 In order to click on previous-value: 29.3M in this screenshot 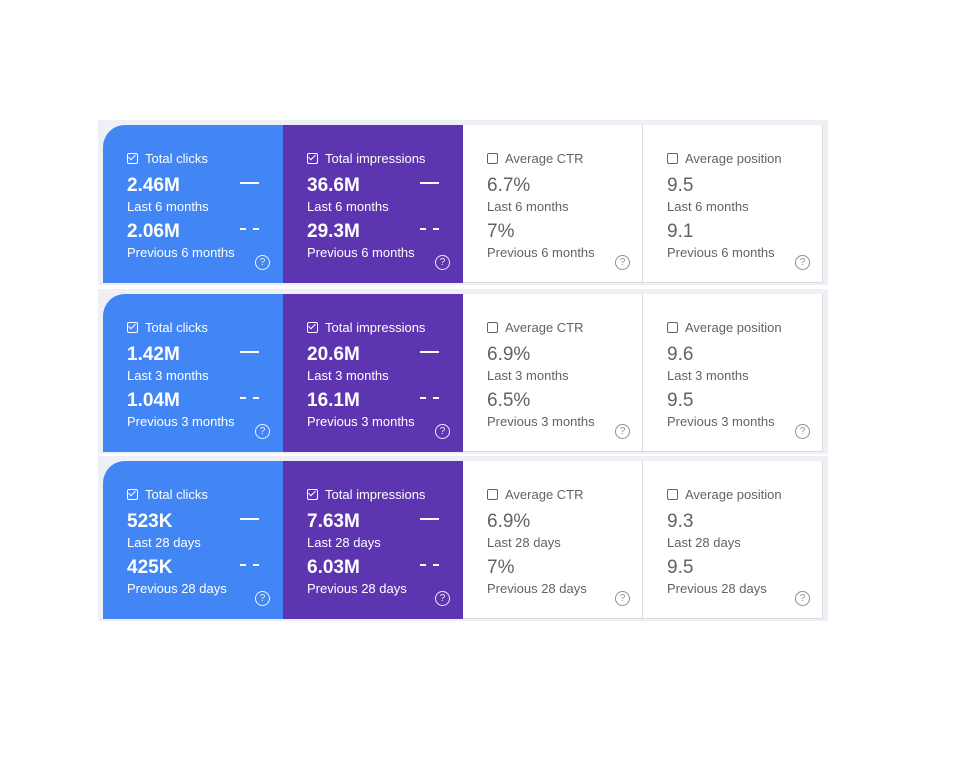, I will do `click(333, 231)`.